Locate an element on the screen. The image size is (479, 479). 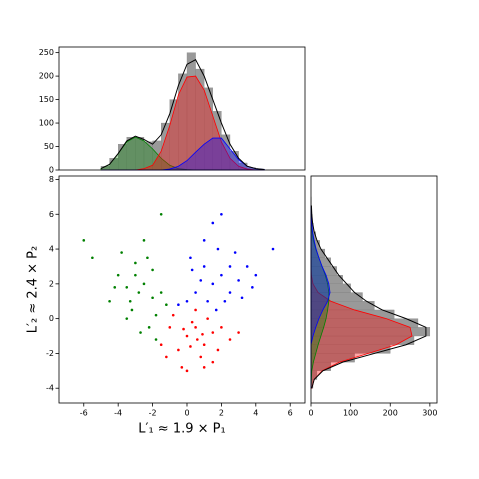
y-tick-label: 150 is located at coordinates (46, 99).